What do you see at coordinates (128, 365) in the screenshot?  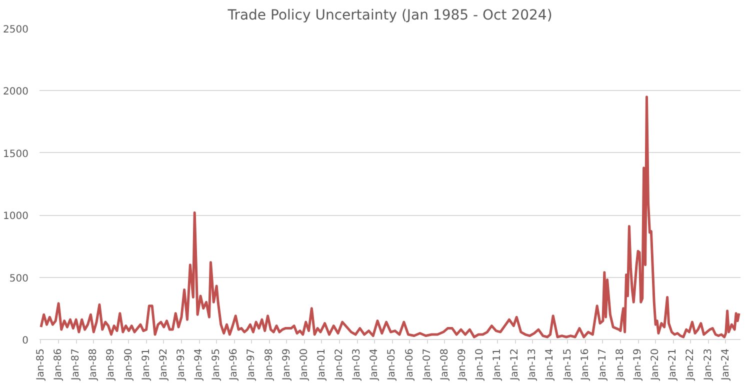 I see `x-tick-label: Jan-90` at bounding box center [128, 365].